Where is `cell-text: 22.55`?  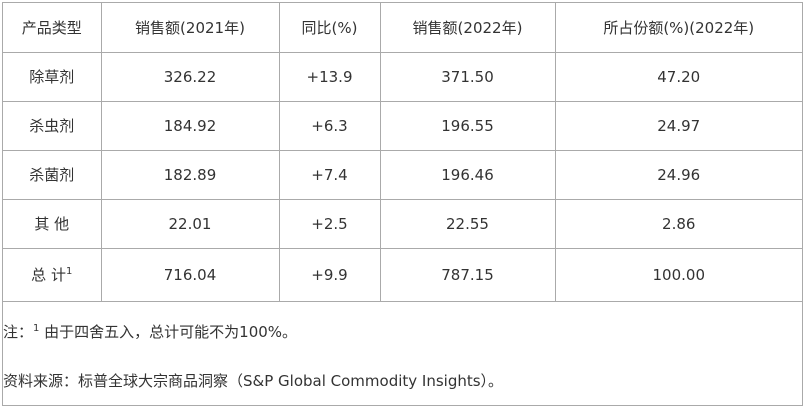
cell-text: 22.55 is located at coordinates (467, 223).